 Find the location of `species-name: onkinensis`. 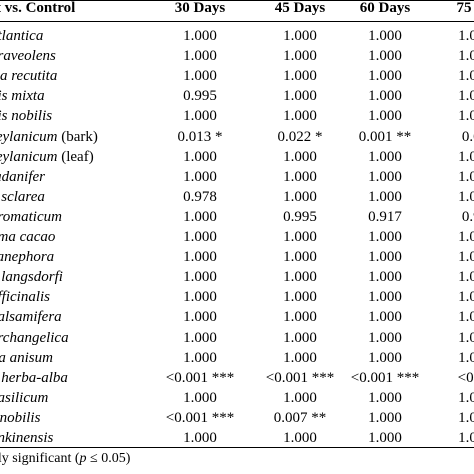

species-name: onkinensis is located at coordinates (27, 438).